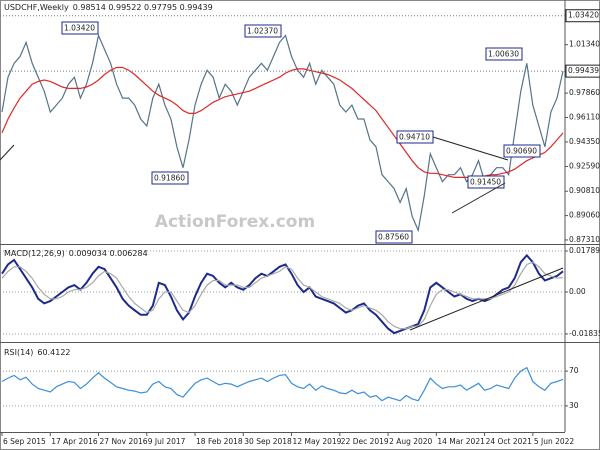  What do you see at coordinates (574, 405) in the screenshot?
I see `y-tick-label: 30` at bounding box center [574, 405].